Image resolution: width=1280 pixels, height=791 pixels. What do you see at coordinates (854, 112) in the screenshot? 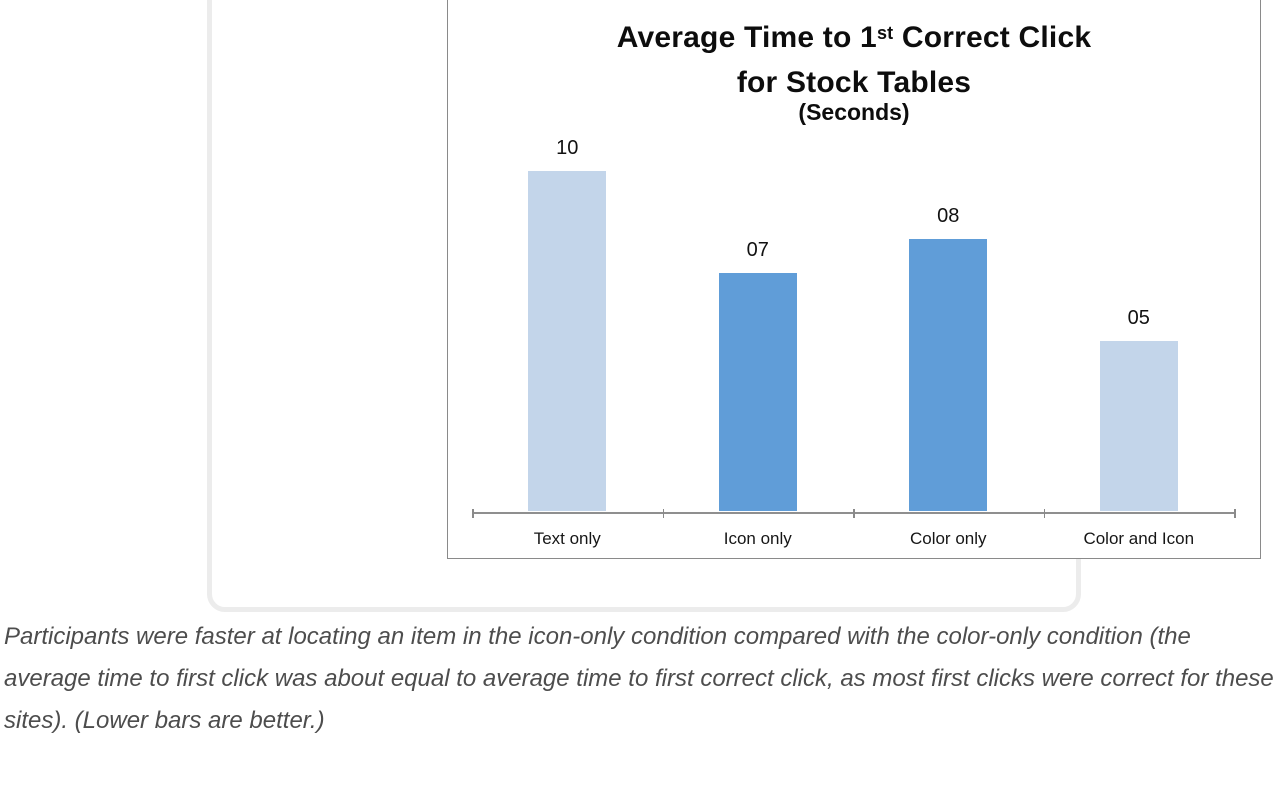
I see `chart-subtitle: (Seconds)` at bounding box center [854, 112].